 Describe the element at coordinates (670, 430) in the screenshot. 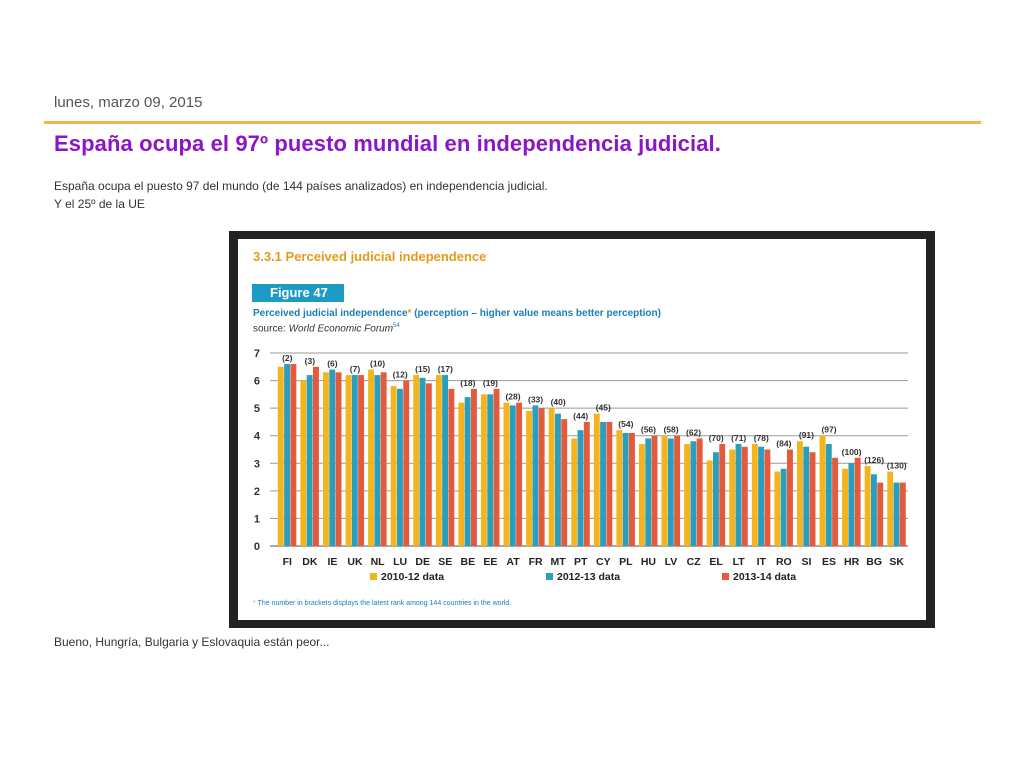

I see `rank-label: (58)` at that location.